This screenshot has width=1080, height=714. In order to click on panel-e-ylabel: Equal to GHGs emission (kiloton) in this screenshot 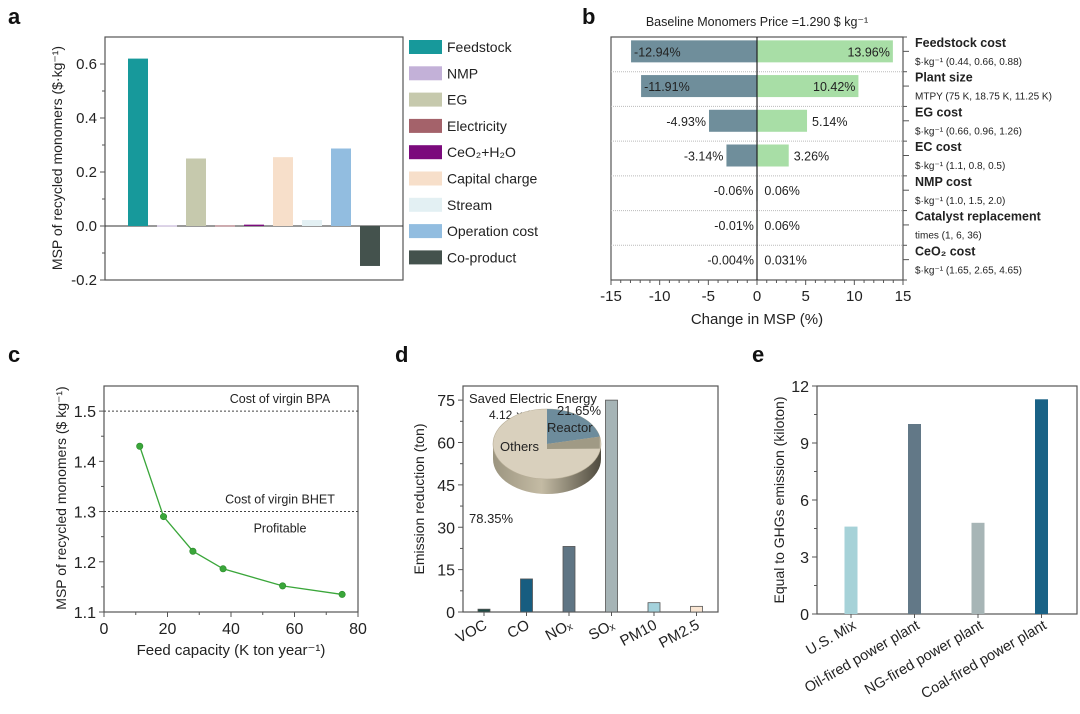, I will do `click(779, 500)`.